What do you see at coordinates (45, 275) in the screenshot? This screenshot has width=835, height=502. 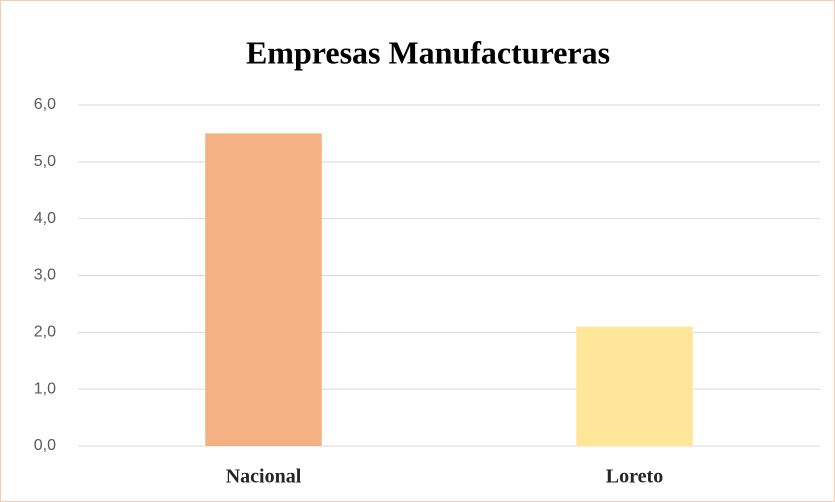 I see `y-tick-label: 3,0` at bounding box center [45, 275].